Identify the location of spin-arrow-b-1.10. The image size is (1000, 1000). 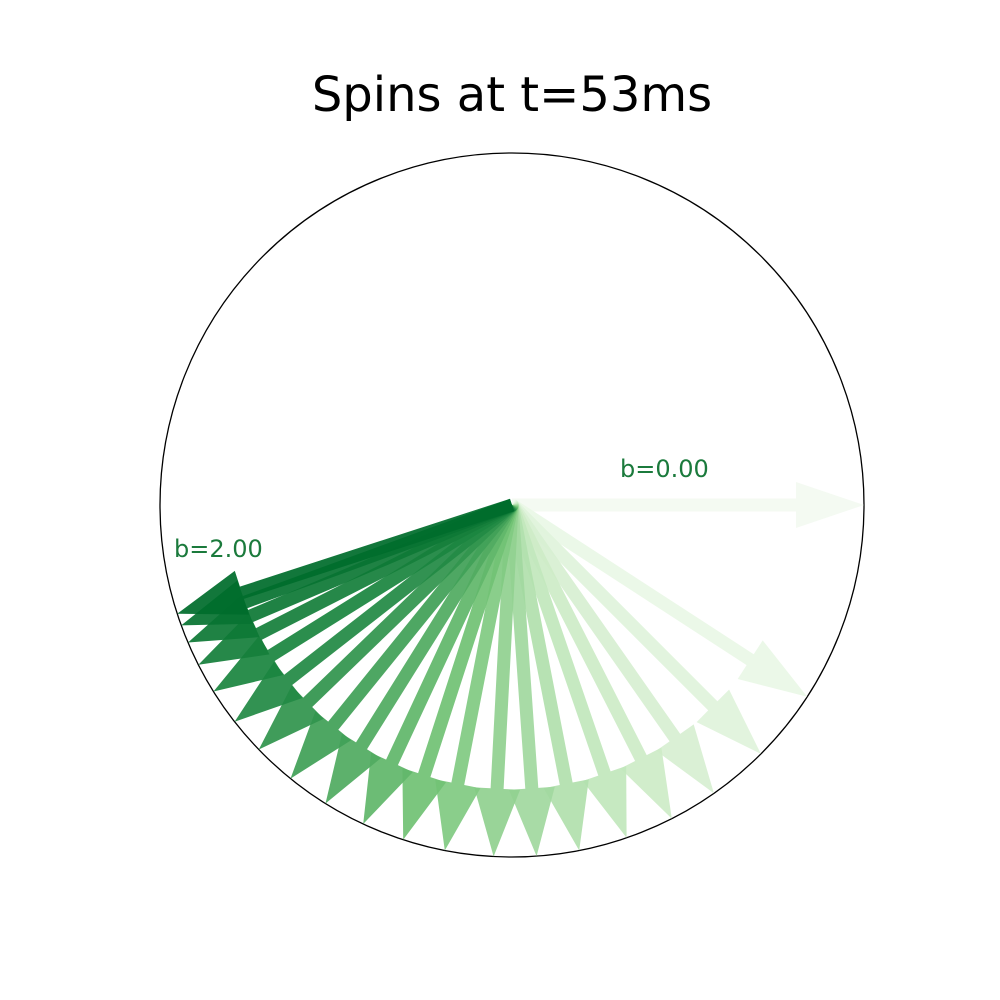
(440, 663).